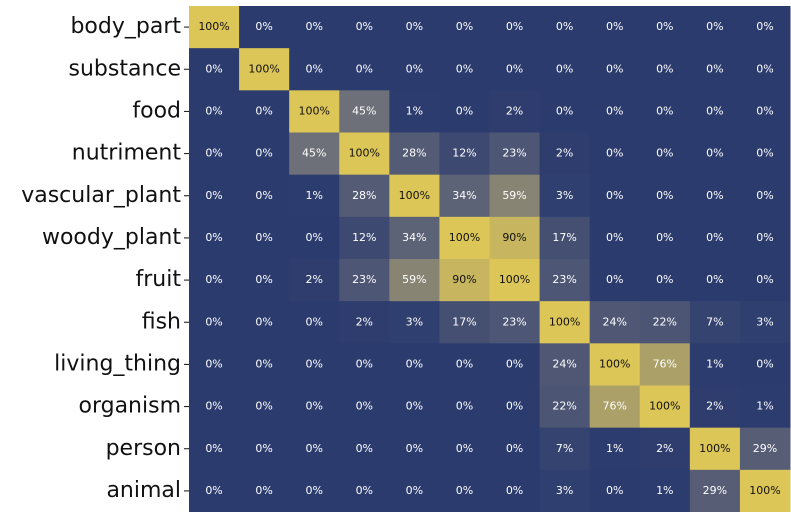 This screenshot has height=512, width=791. Describe the element at coordinates (564, 363) in the screenshot. I see `cell-label: 24%` at that location.